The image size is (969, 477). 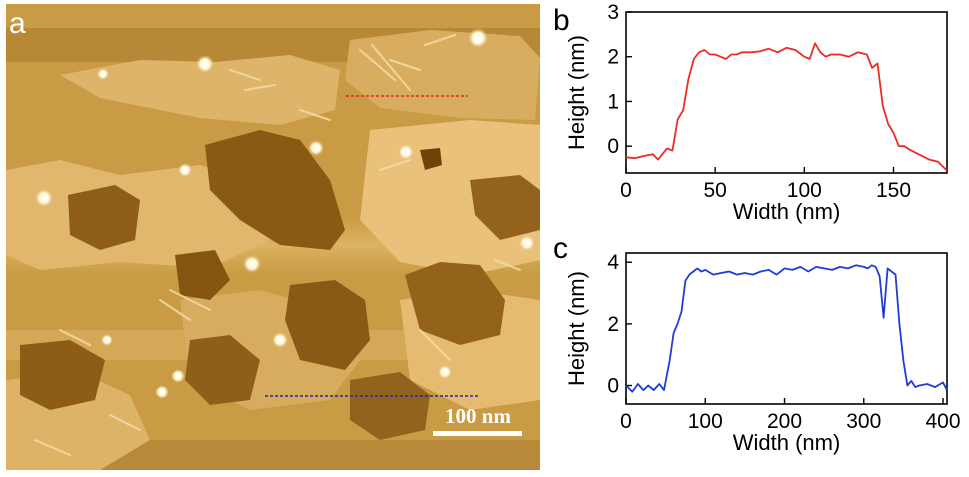 What do you see at coordinates (613, 101) in the screenshot?
I see `y-tick-label: 1` at bounding box center [613, 101].